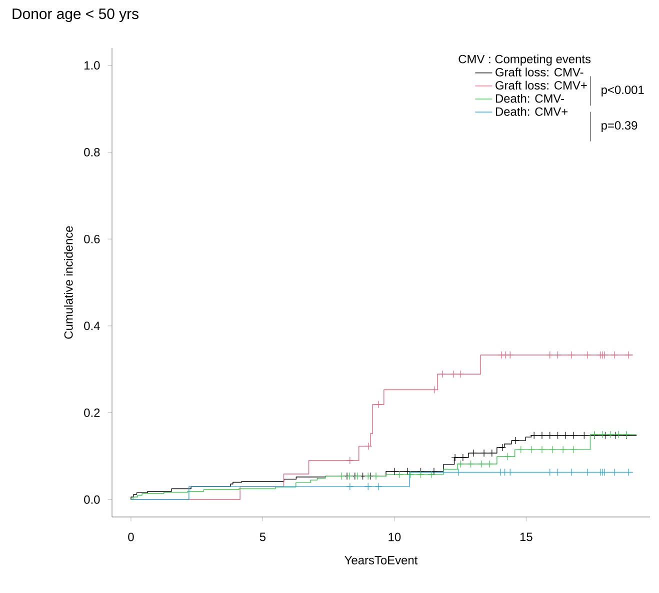 The image size is (659, 593). I want to click on annotation: p=0.39, so click(620, 126).